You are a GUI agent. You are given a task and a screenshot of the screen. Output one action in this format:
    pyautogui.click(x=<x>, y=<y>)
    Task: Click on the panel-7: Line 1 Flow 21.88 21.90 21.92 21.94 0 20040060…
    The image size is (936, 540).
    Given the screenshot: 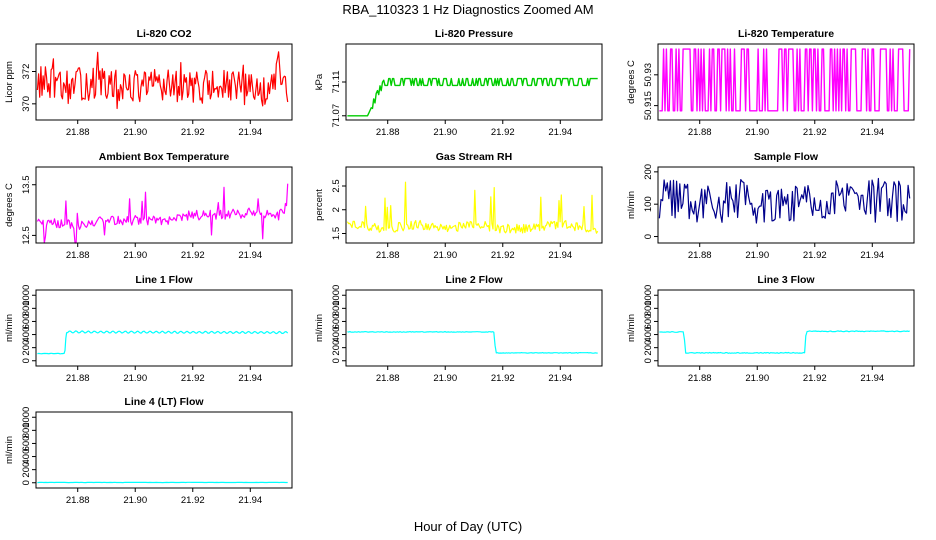 What is the action you would take?
    pyautogui.click(x=148, y=329)
    